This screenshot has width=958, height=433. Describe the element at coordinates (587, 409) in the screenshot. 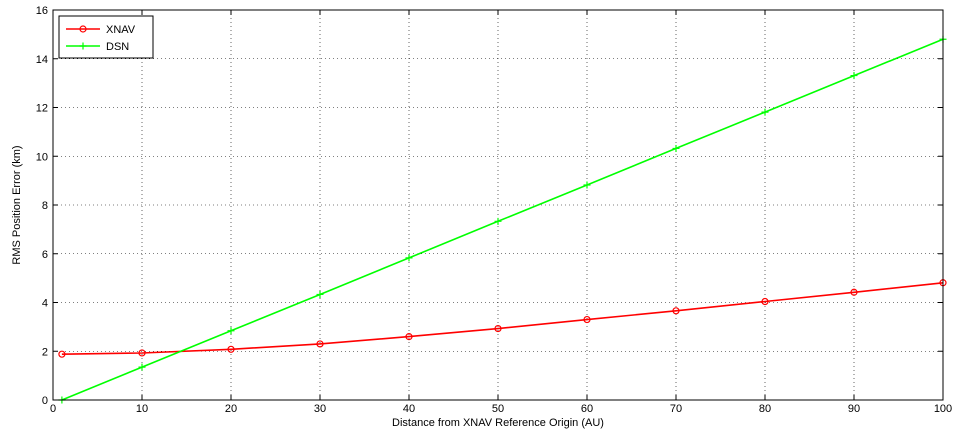

I see `x-tick-label: 60` at that location.